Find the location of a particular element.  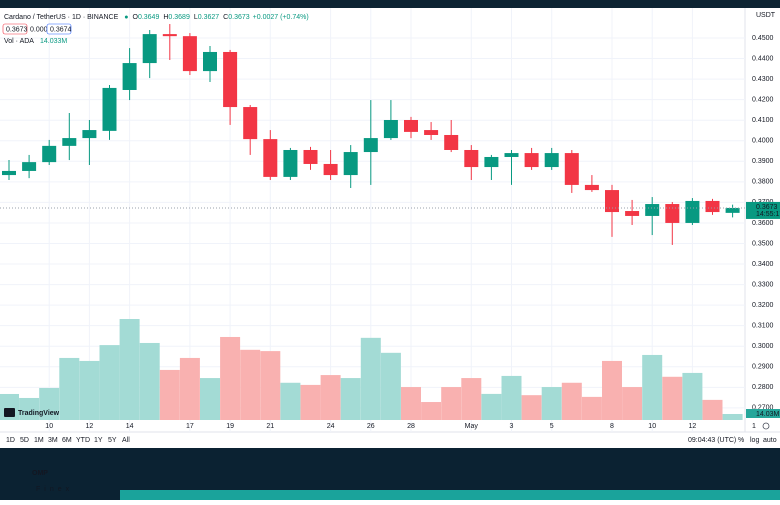

x-tick-label: 12 is located at coordinates (693, 426).